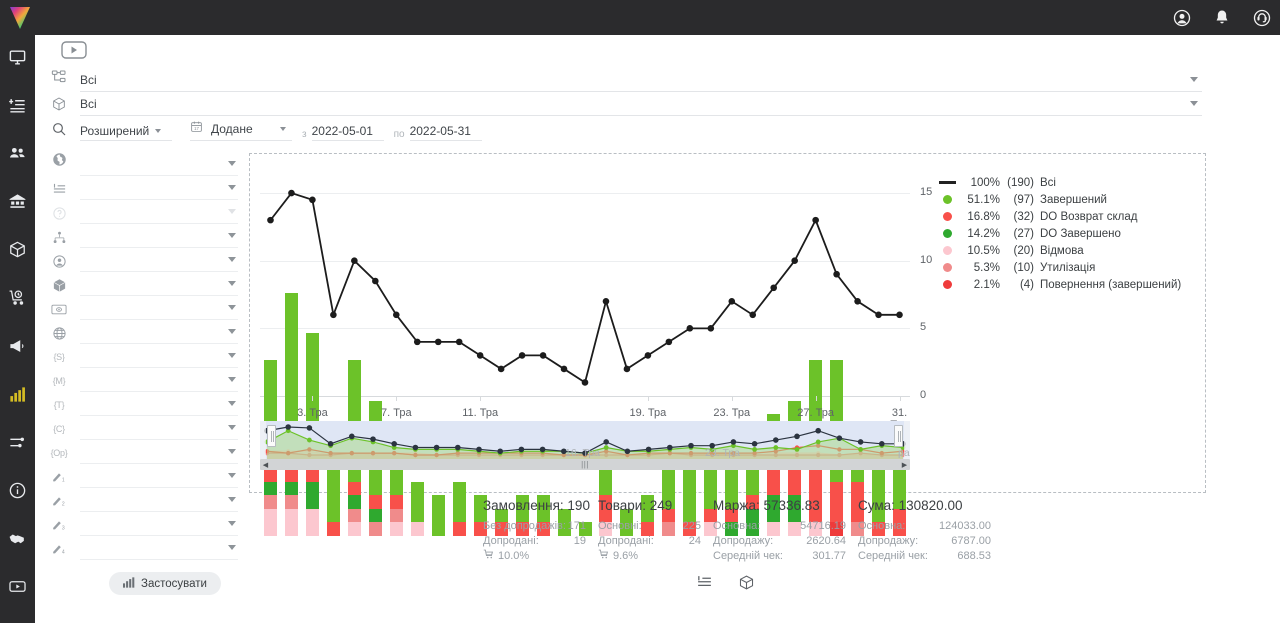 The width and height of the screenshot is (1280, 623). What do you see at coordinates (20, 17) in the screenshot?
I see `brand-logo` at bounding box center [20, 17].